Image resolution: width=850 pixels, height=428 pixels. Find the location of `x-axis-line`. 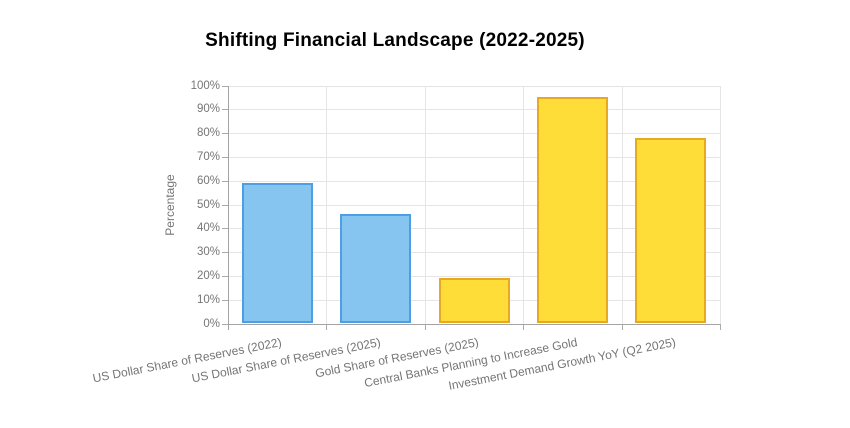

x-axis-line is located at coordinates (474, 324).